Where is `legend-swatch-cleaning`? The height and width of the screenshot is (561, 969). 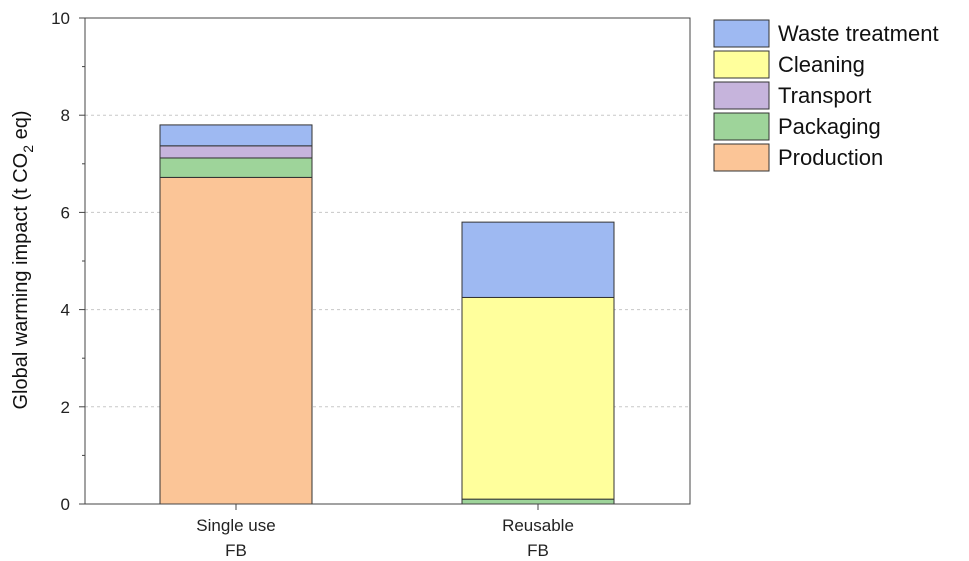
legend-swatch-cleaning is located at coordinates (741, 64).